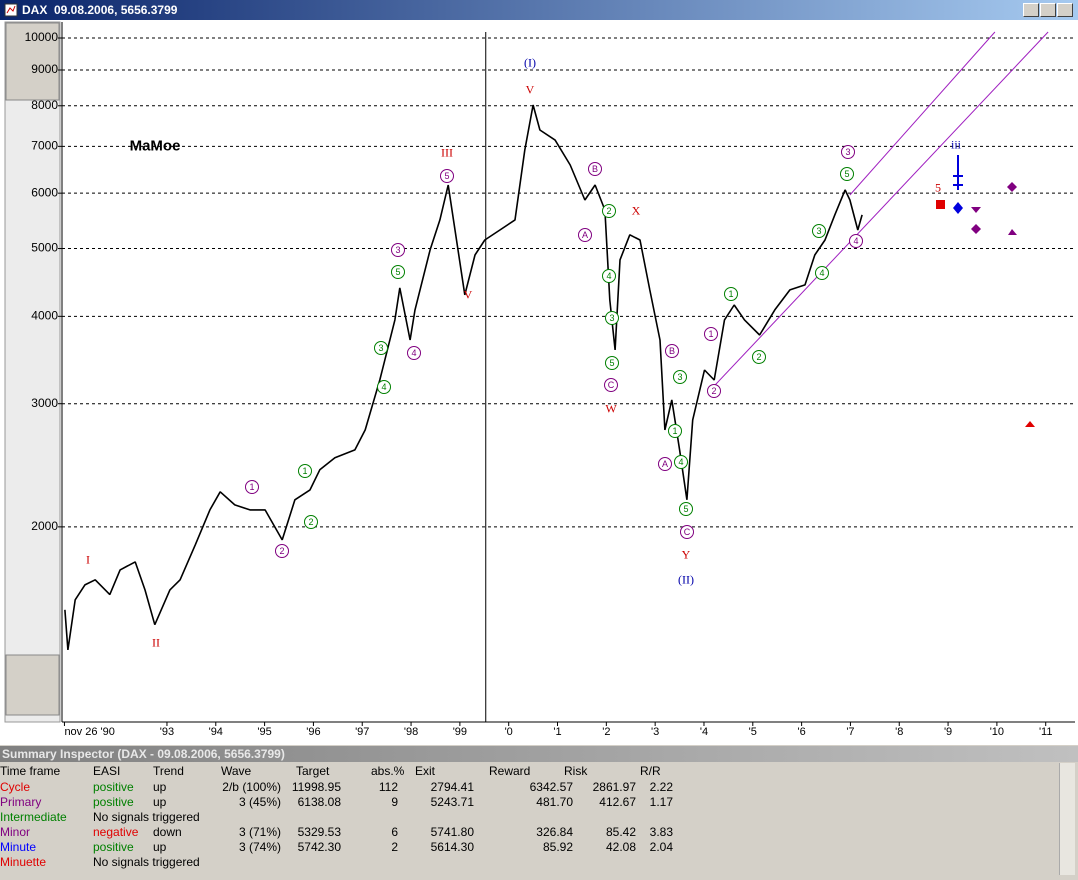  I want to click on x-tick-label: '6, so click(802, 732).